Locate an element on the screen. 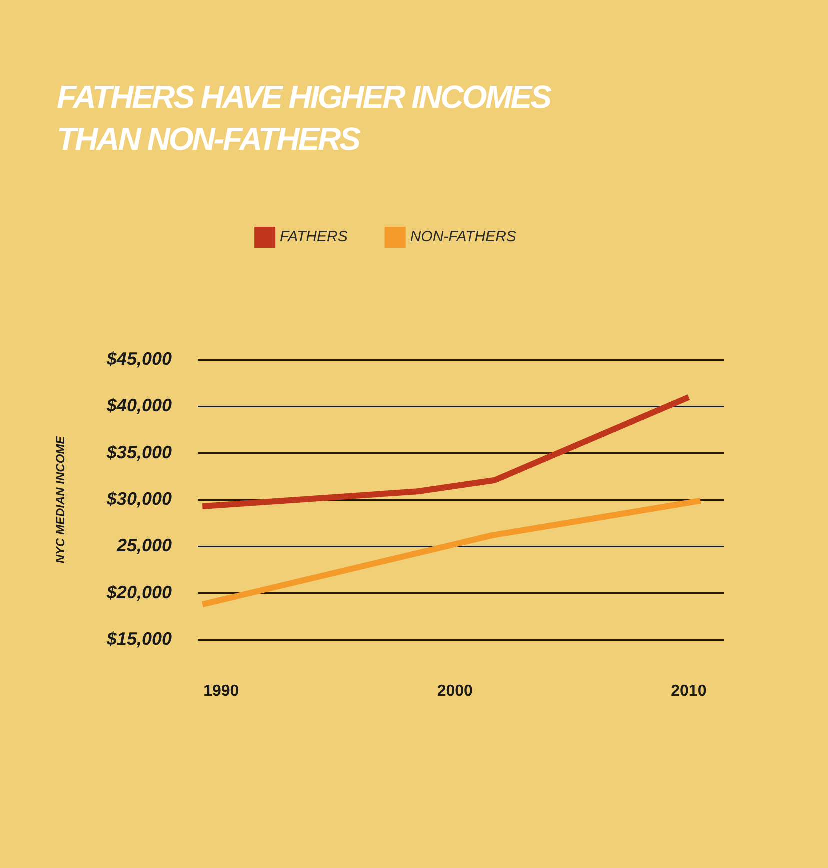  y-tick-label: $30,000 is located at coordinates (139, 498).